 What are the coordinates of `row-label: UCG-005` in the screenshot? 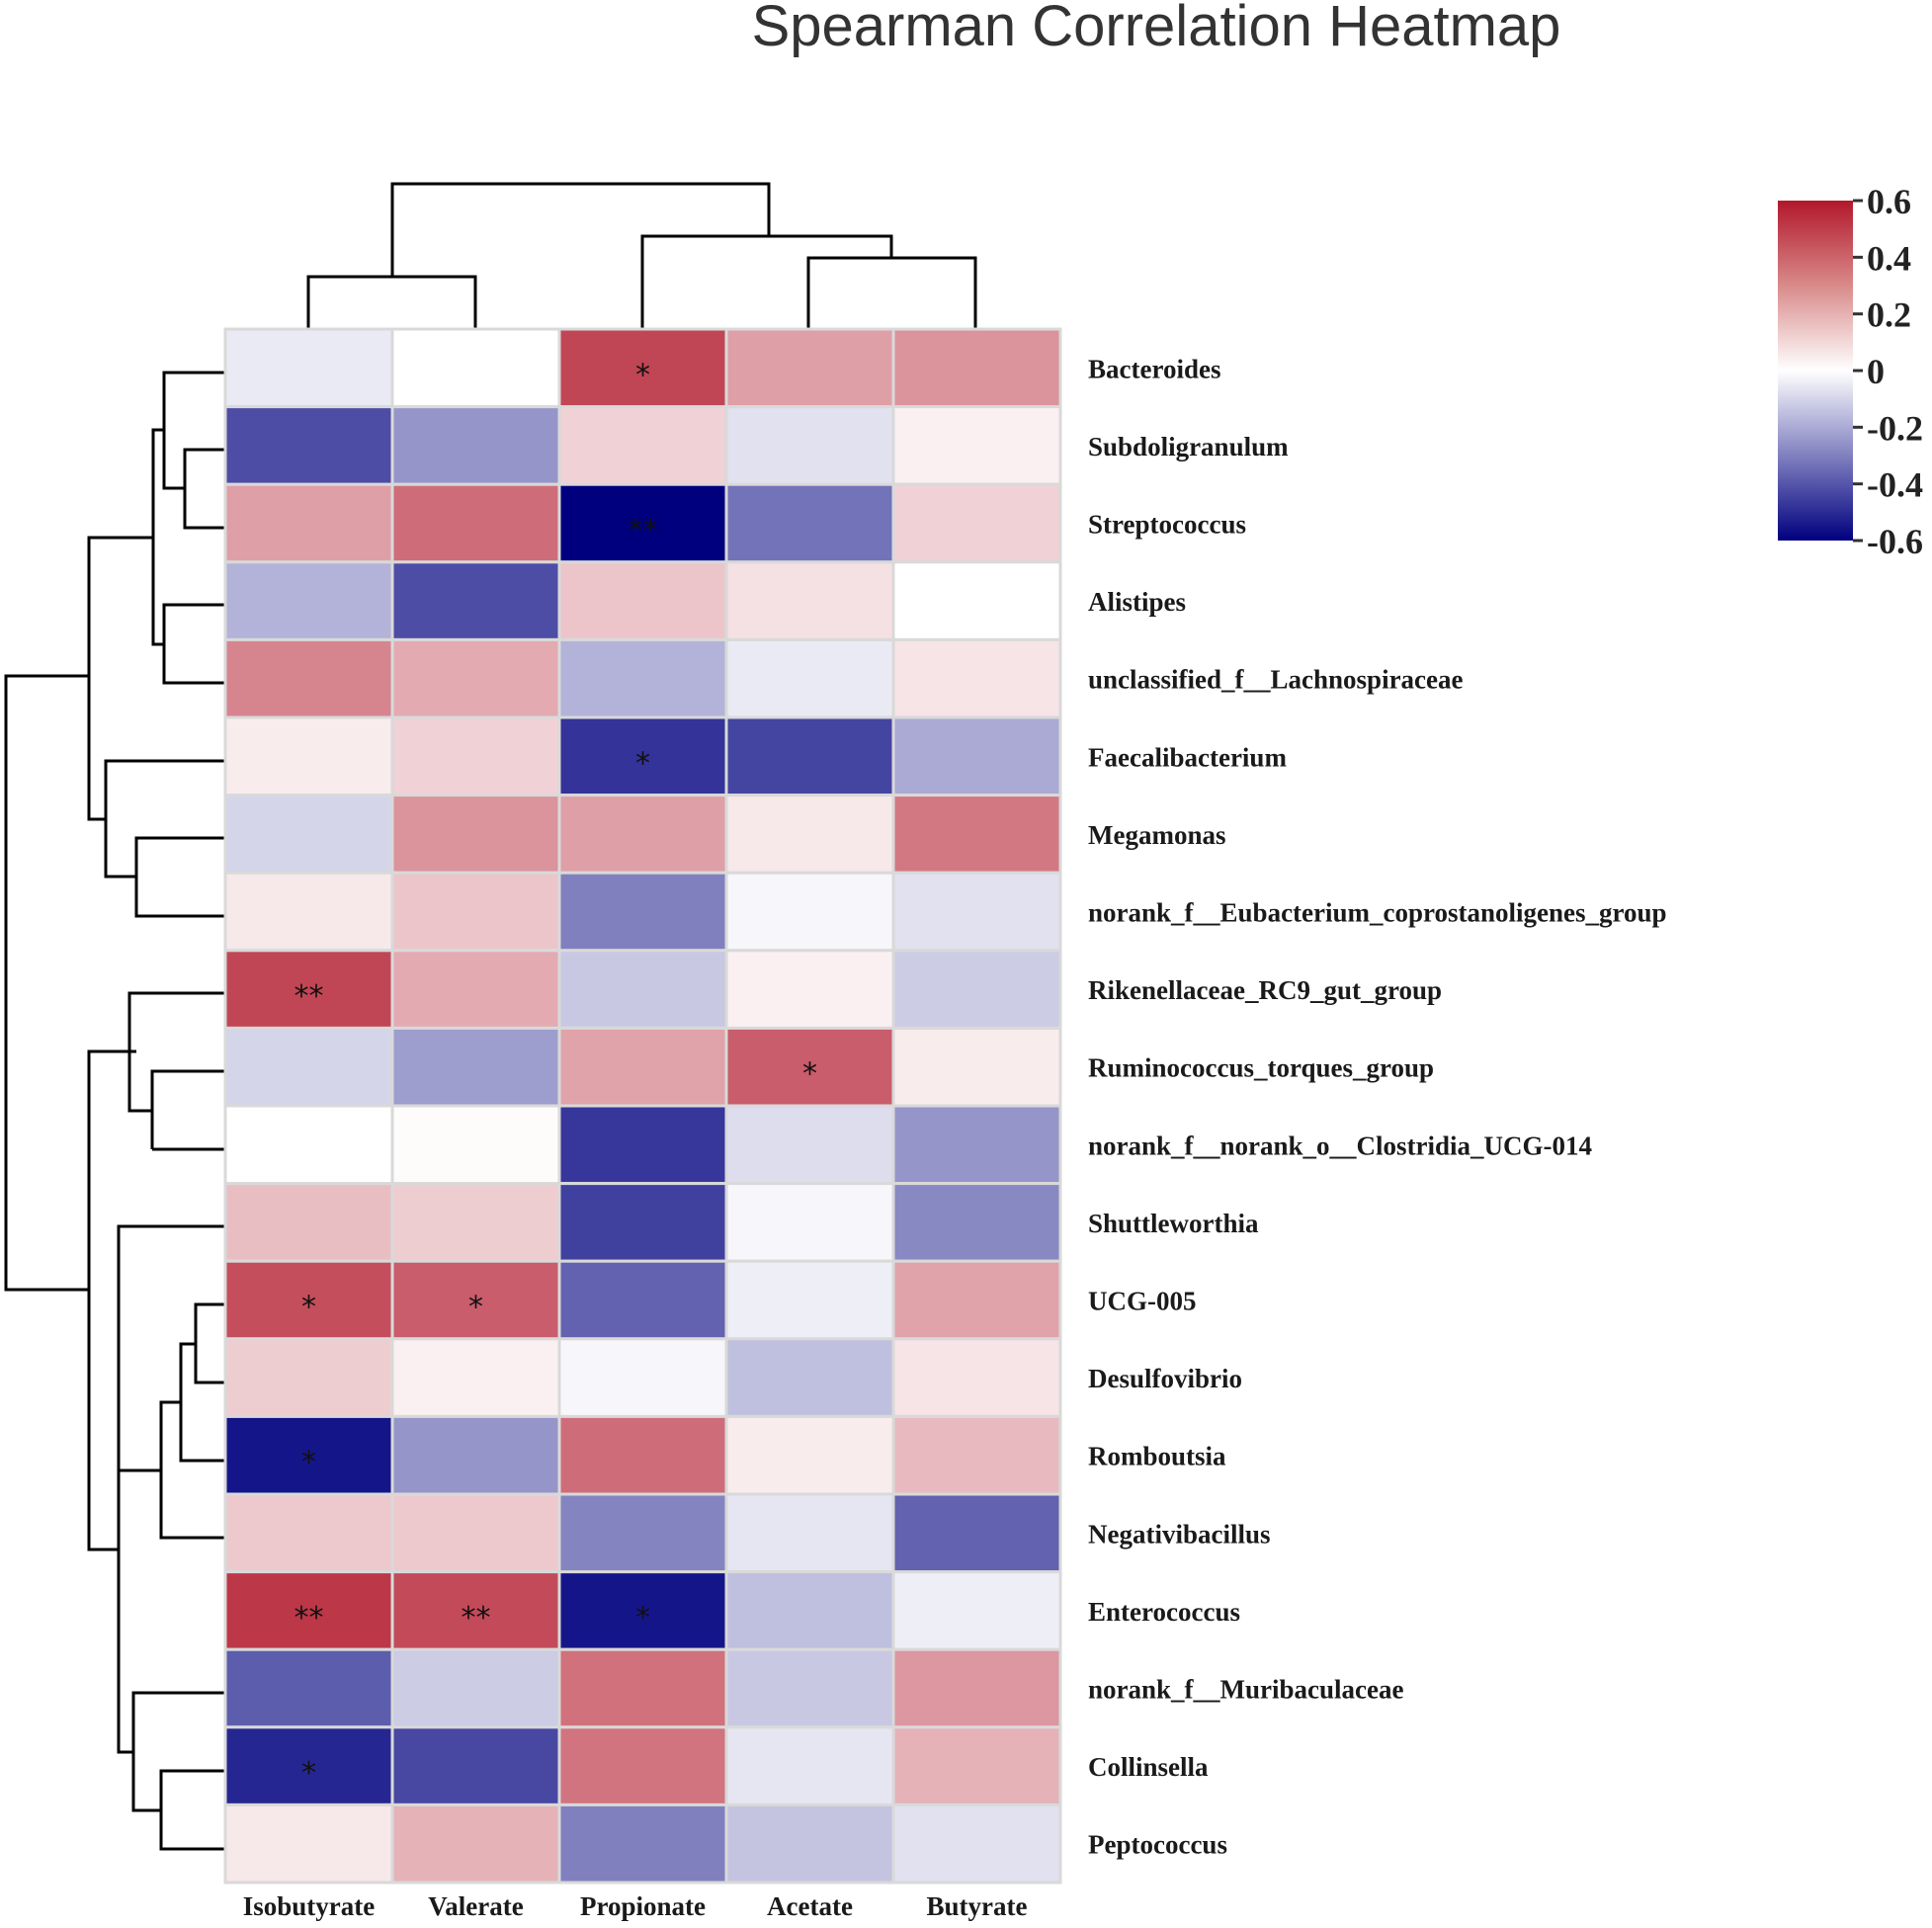 It's located at (1142, 1301).